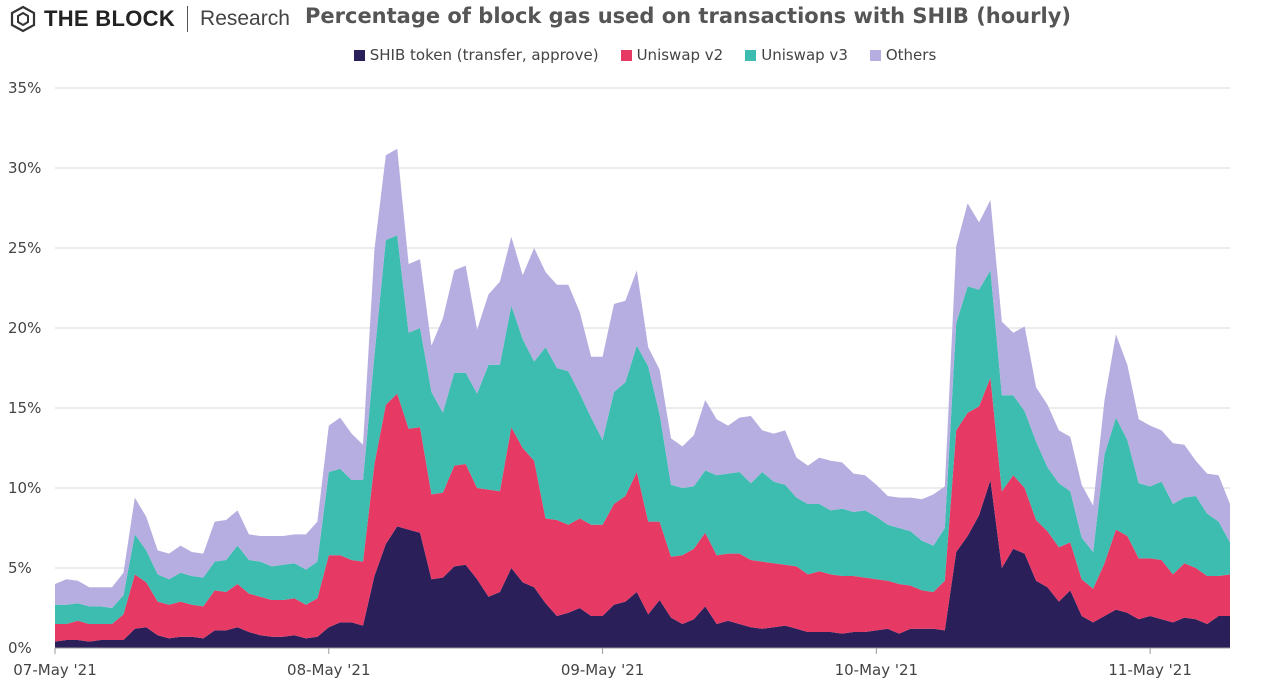  I want to click on legend-item: SHIB token (transfer, approve), so click(476, 55).